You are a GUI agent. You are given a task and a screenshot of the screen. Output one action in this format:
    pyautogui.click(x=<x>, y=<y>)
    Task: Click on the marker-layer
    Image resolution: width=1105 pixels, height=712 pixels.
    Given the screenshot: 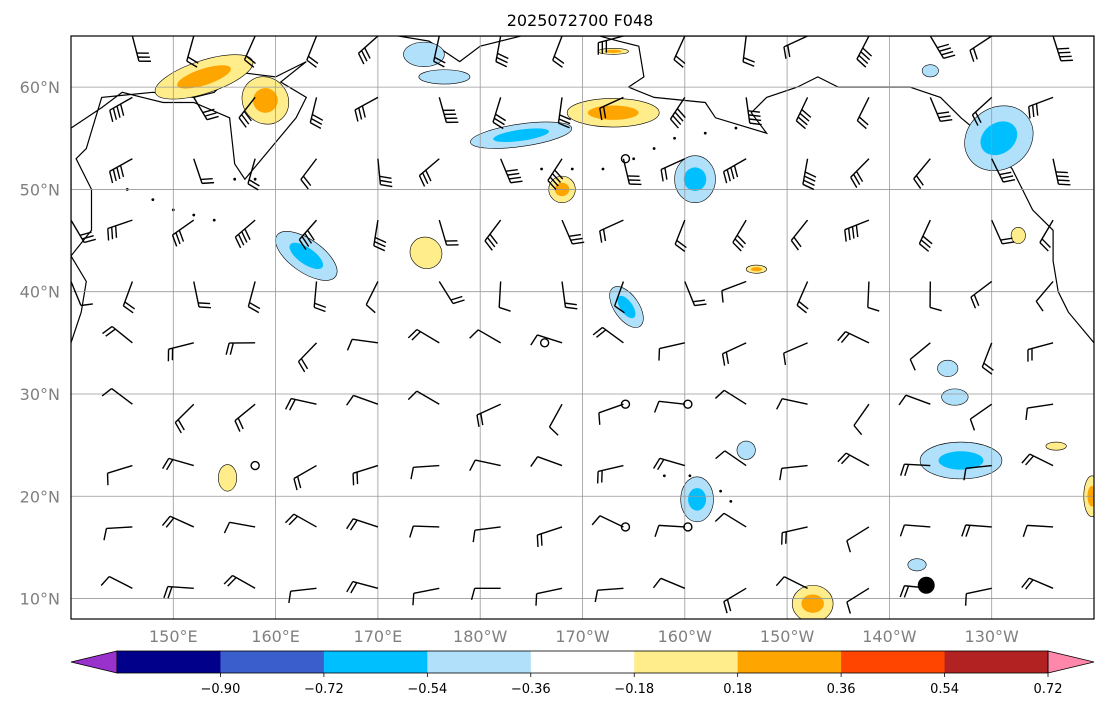 What is the action you would take?
    pyautogui.click(x=926, y=585)
    